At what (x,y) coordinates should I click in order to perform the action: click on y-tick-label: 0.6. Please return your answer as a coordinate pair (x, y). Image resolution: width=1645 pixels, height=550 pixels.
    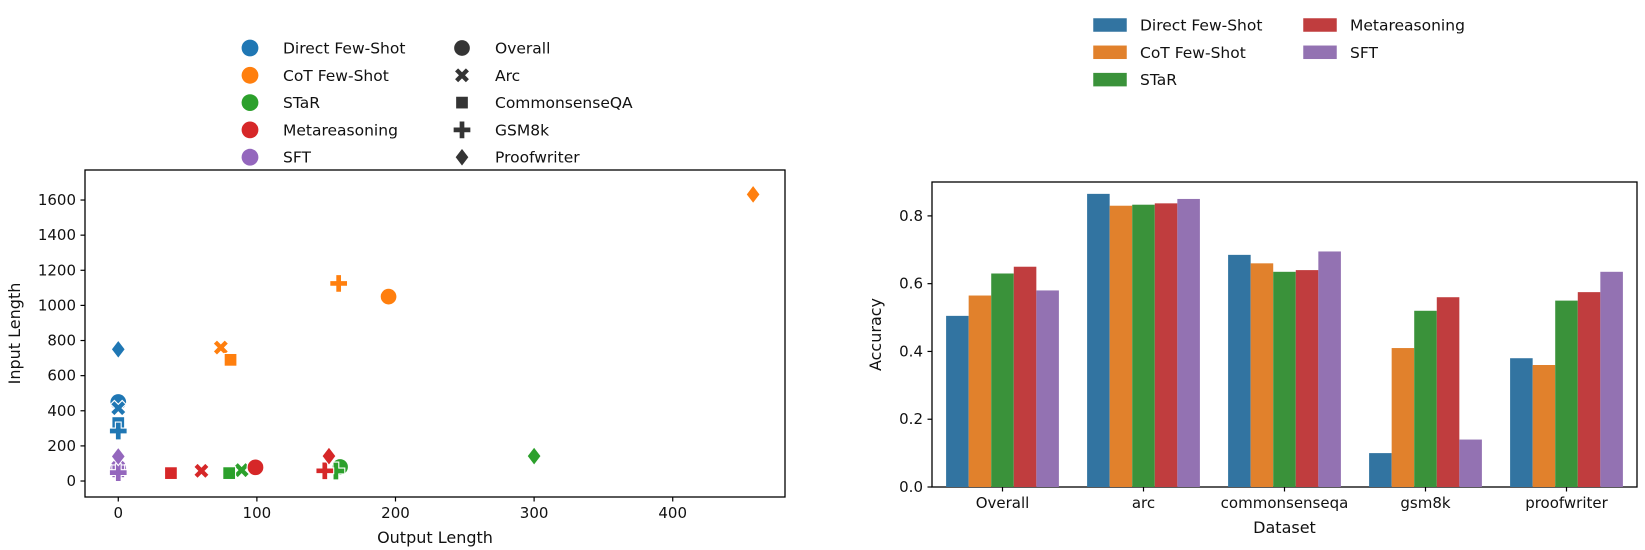
    Looking at the image, I should click on (911, 284).